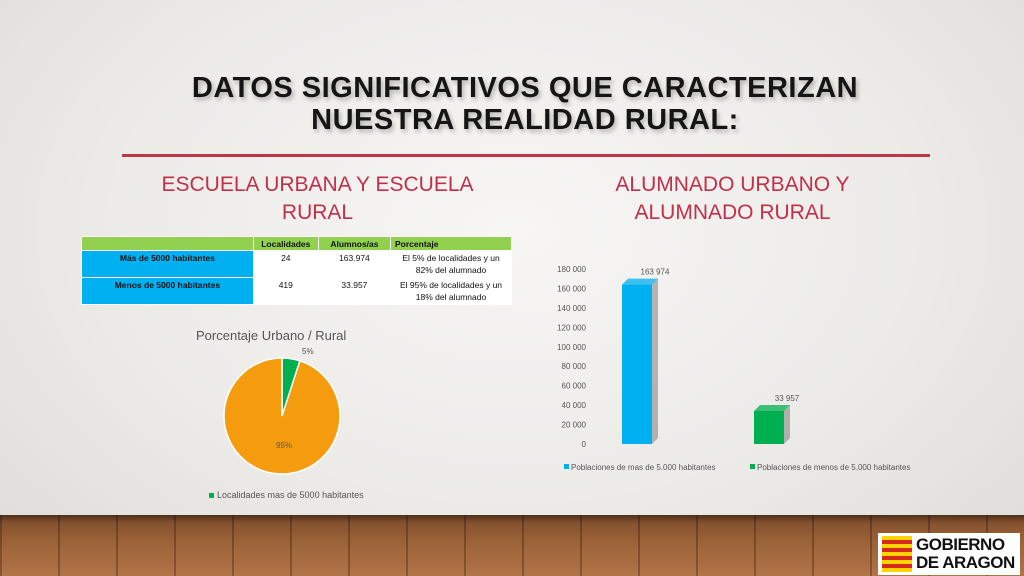 Image resolution: width=1024 pixels, height=576 pixels. I want to click on y-tick-label: 180 000, so click(571, 269).